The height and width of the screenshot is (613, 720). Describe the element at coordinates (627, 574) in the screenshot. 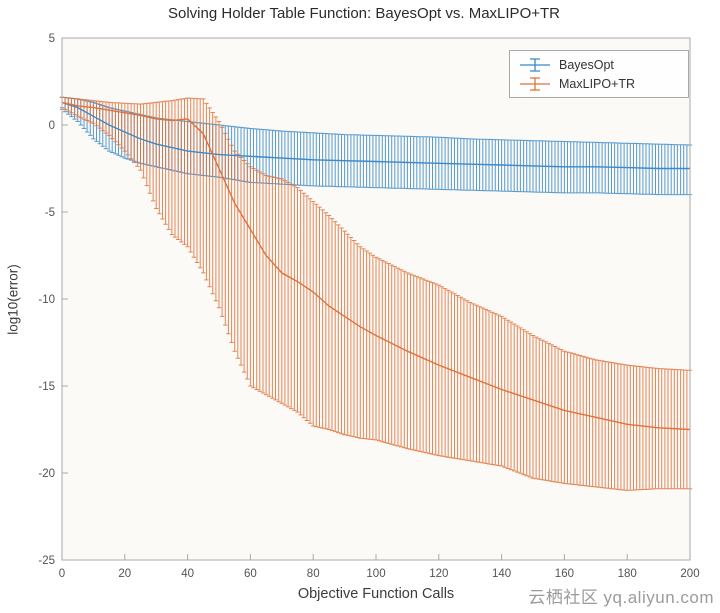

I see `svg-text: 180` at that location.